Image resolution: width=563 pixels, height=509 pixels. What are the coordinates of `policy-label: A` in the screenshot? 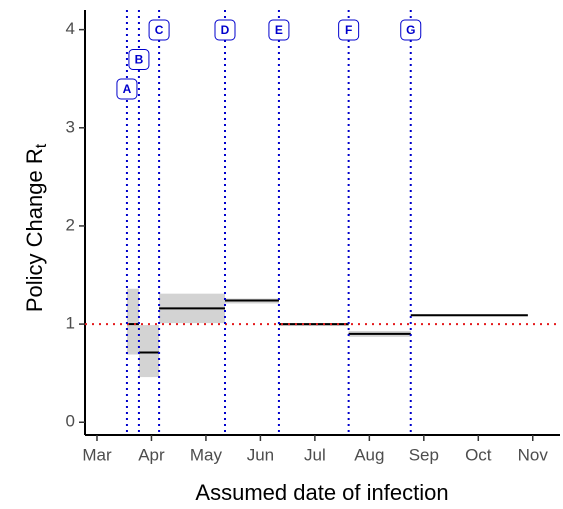 It's located at (127, 89).